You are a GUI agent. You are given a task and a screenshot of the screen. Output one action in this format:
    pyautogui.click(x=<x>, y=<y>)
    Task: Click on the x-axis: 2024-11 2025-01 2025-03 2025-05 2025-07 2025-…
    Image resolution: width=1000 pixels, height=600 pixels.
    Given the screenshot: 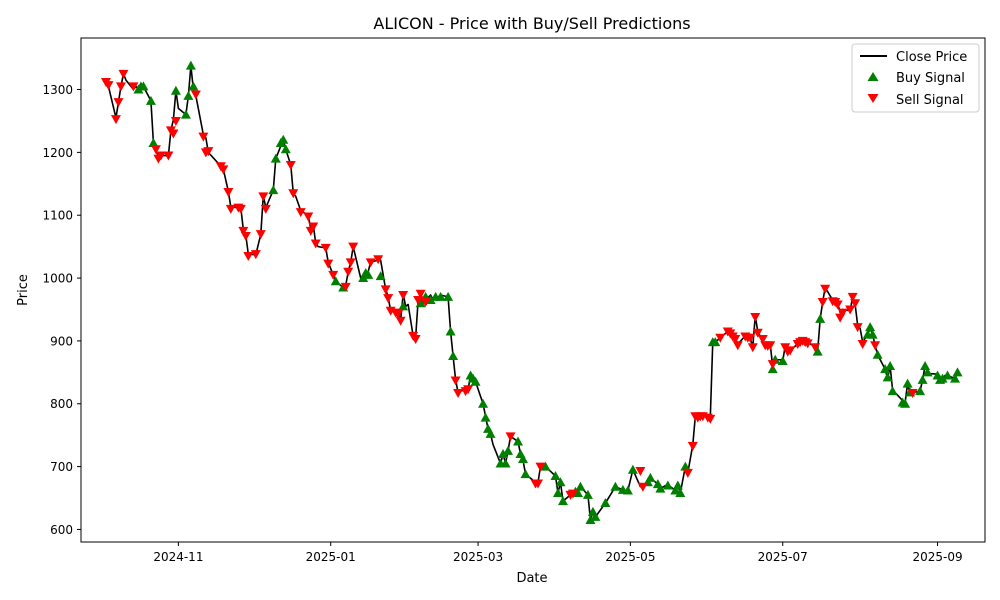 What is the action you would take?
    pyautogui.click(x=558, y=553)
    